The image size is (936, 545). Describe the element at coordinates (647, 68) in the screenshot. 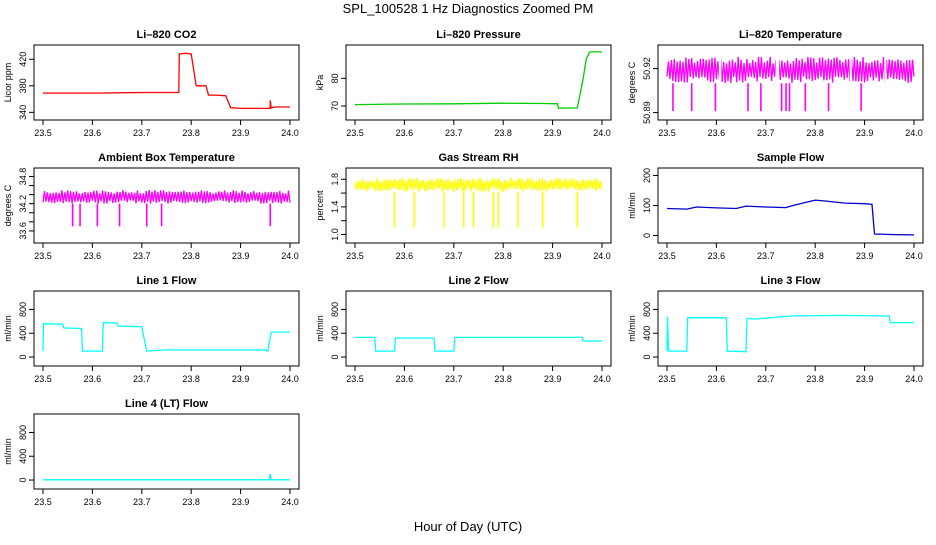

I see `y-tick-label: 50.92` at that location.